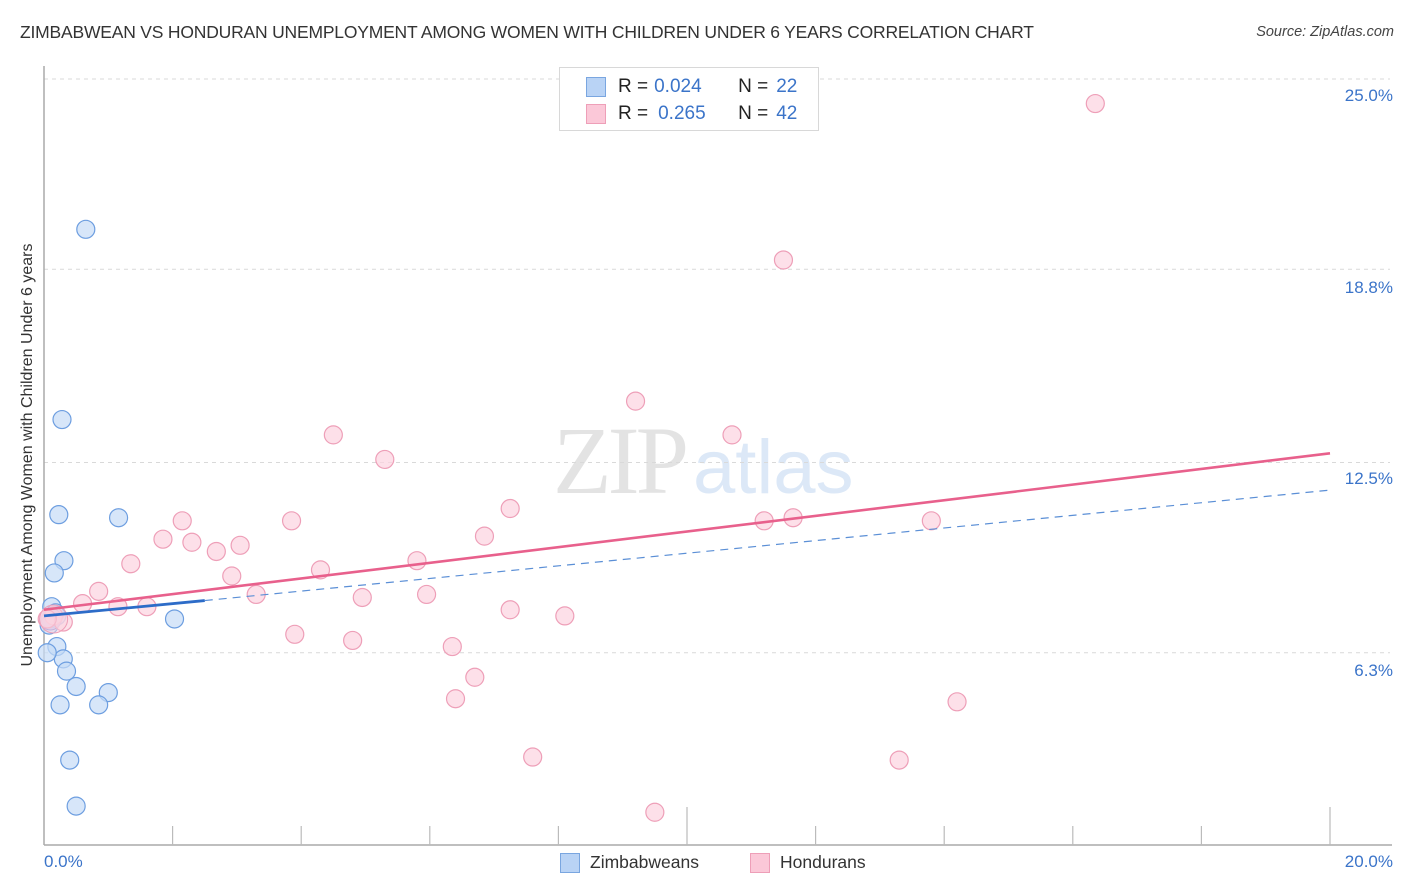  What do you see at coordinates (787, 113) in the screenshot?
I see `n-value: 42` at bounding box center [787, 113].